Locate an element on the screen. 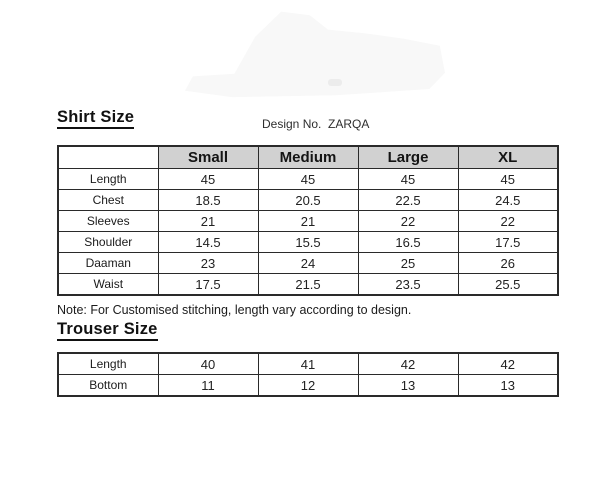 This screenshot has height=482, width=600. size-value-cell: 12 is located at coordinates (308, 385).